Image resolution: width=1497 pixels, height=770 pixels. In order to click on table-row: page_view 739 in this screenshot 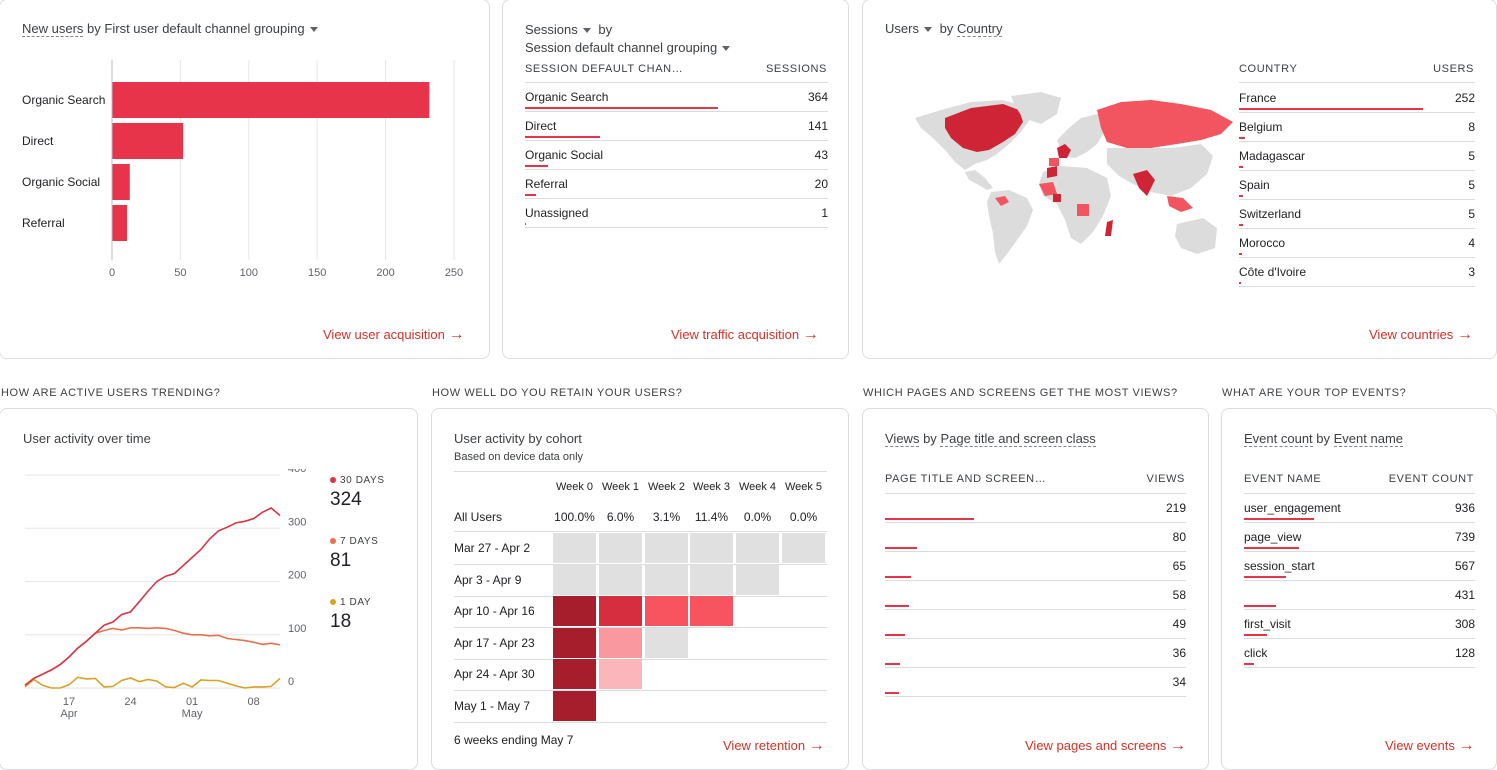, I will do `click(1359, 537)`.